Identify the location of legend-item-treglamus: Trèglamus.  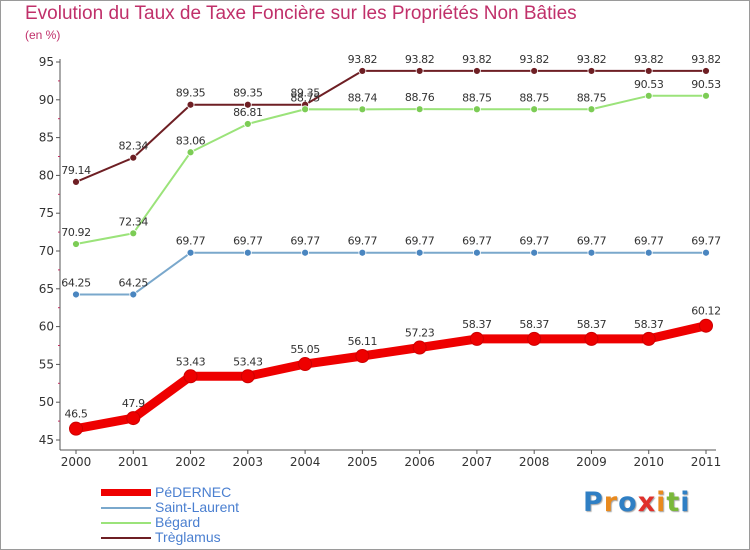
(221, 537).